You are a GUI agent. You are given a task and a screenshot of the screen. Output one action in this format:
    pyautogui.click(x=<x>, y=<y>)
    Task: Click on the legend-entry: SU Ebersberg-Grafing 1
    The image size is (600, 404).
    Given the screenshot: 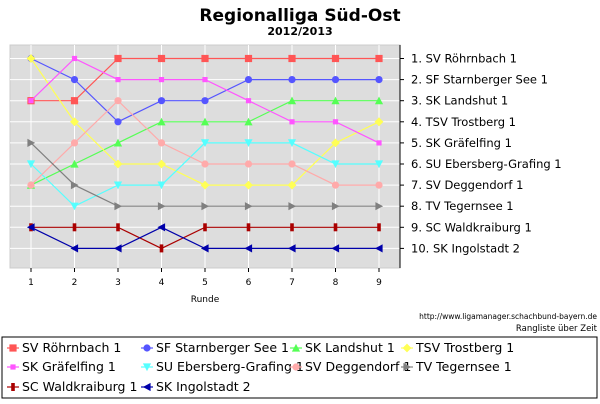 What is the action you would take?
    pyautogui.click(x=222, y=366)
    